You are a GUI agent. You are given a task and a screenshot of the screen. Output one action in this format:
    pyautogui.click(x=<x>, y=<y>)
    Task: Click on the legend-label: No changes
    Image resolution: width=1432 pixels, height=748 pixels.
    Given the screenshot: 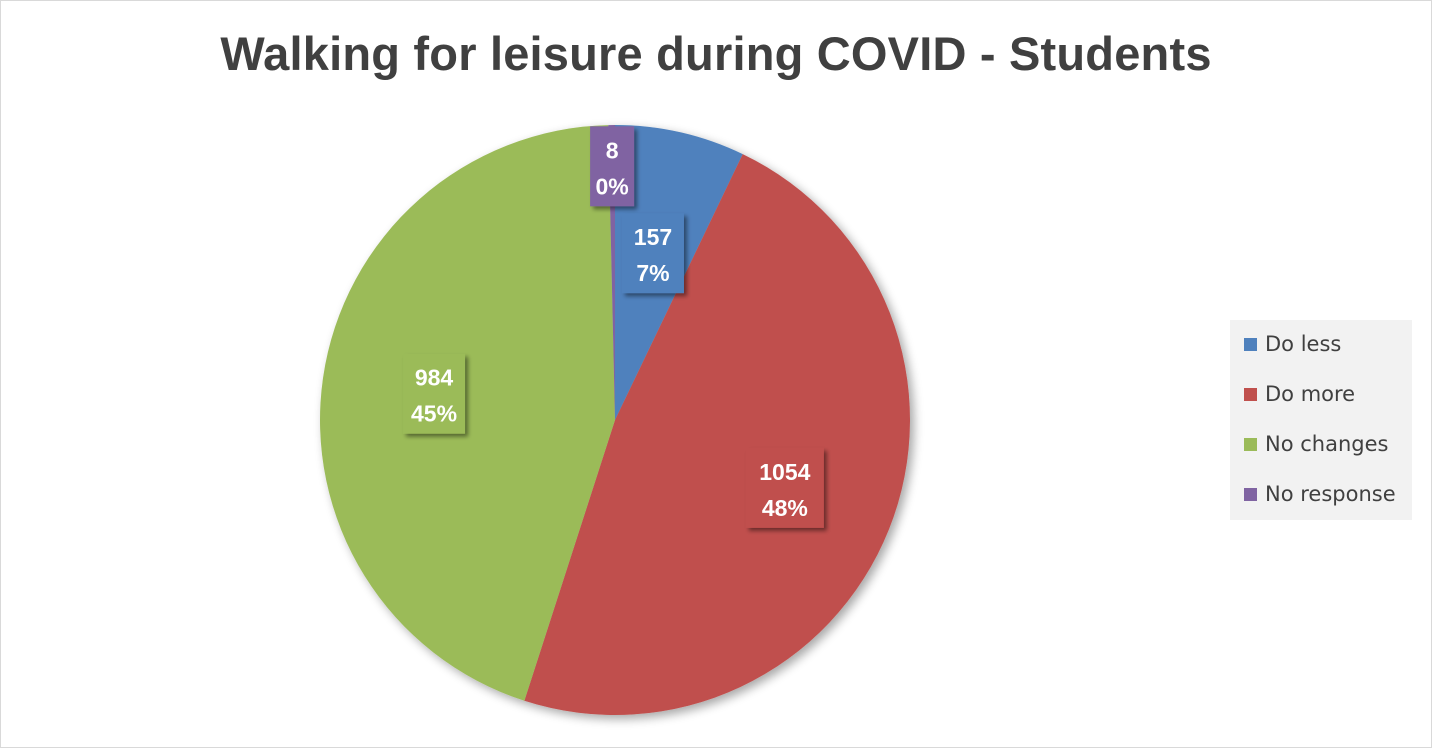 What is the action you would take?
    pyautogui.click(x=1327, y=444)
    